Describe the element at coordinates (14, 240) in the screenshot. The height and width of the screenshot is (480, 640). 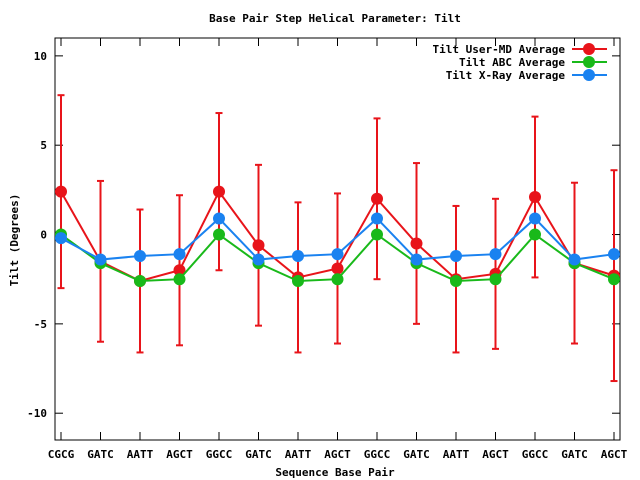
I see `y-axis-label: Tilt (Degrees)` at that location.